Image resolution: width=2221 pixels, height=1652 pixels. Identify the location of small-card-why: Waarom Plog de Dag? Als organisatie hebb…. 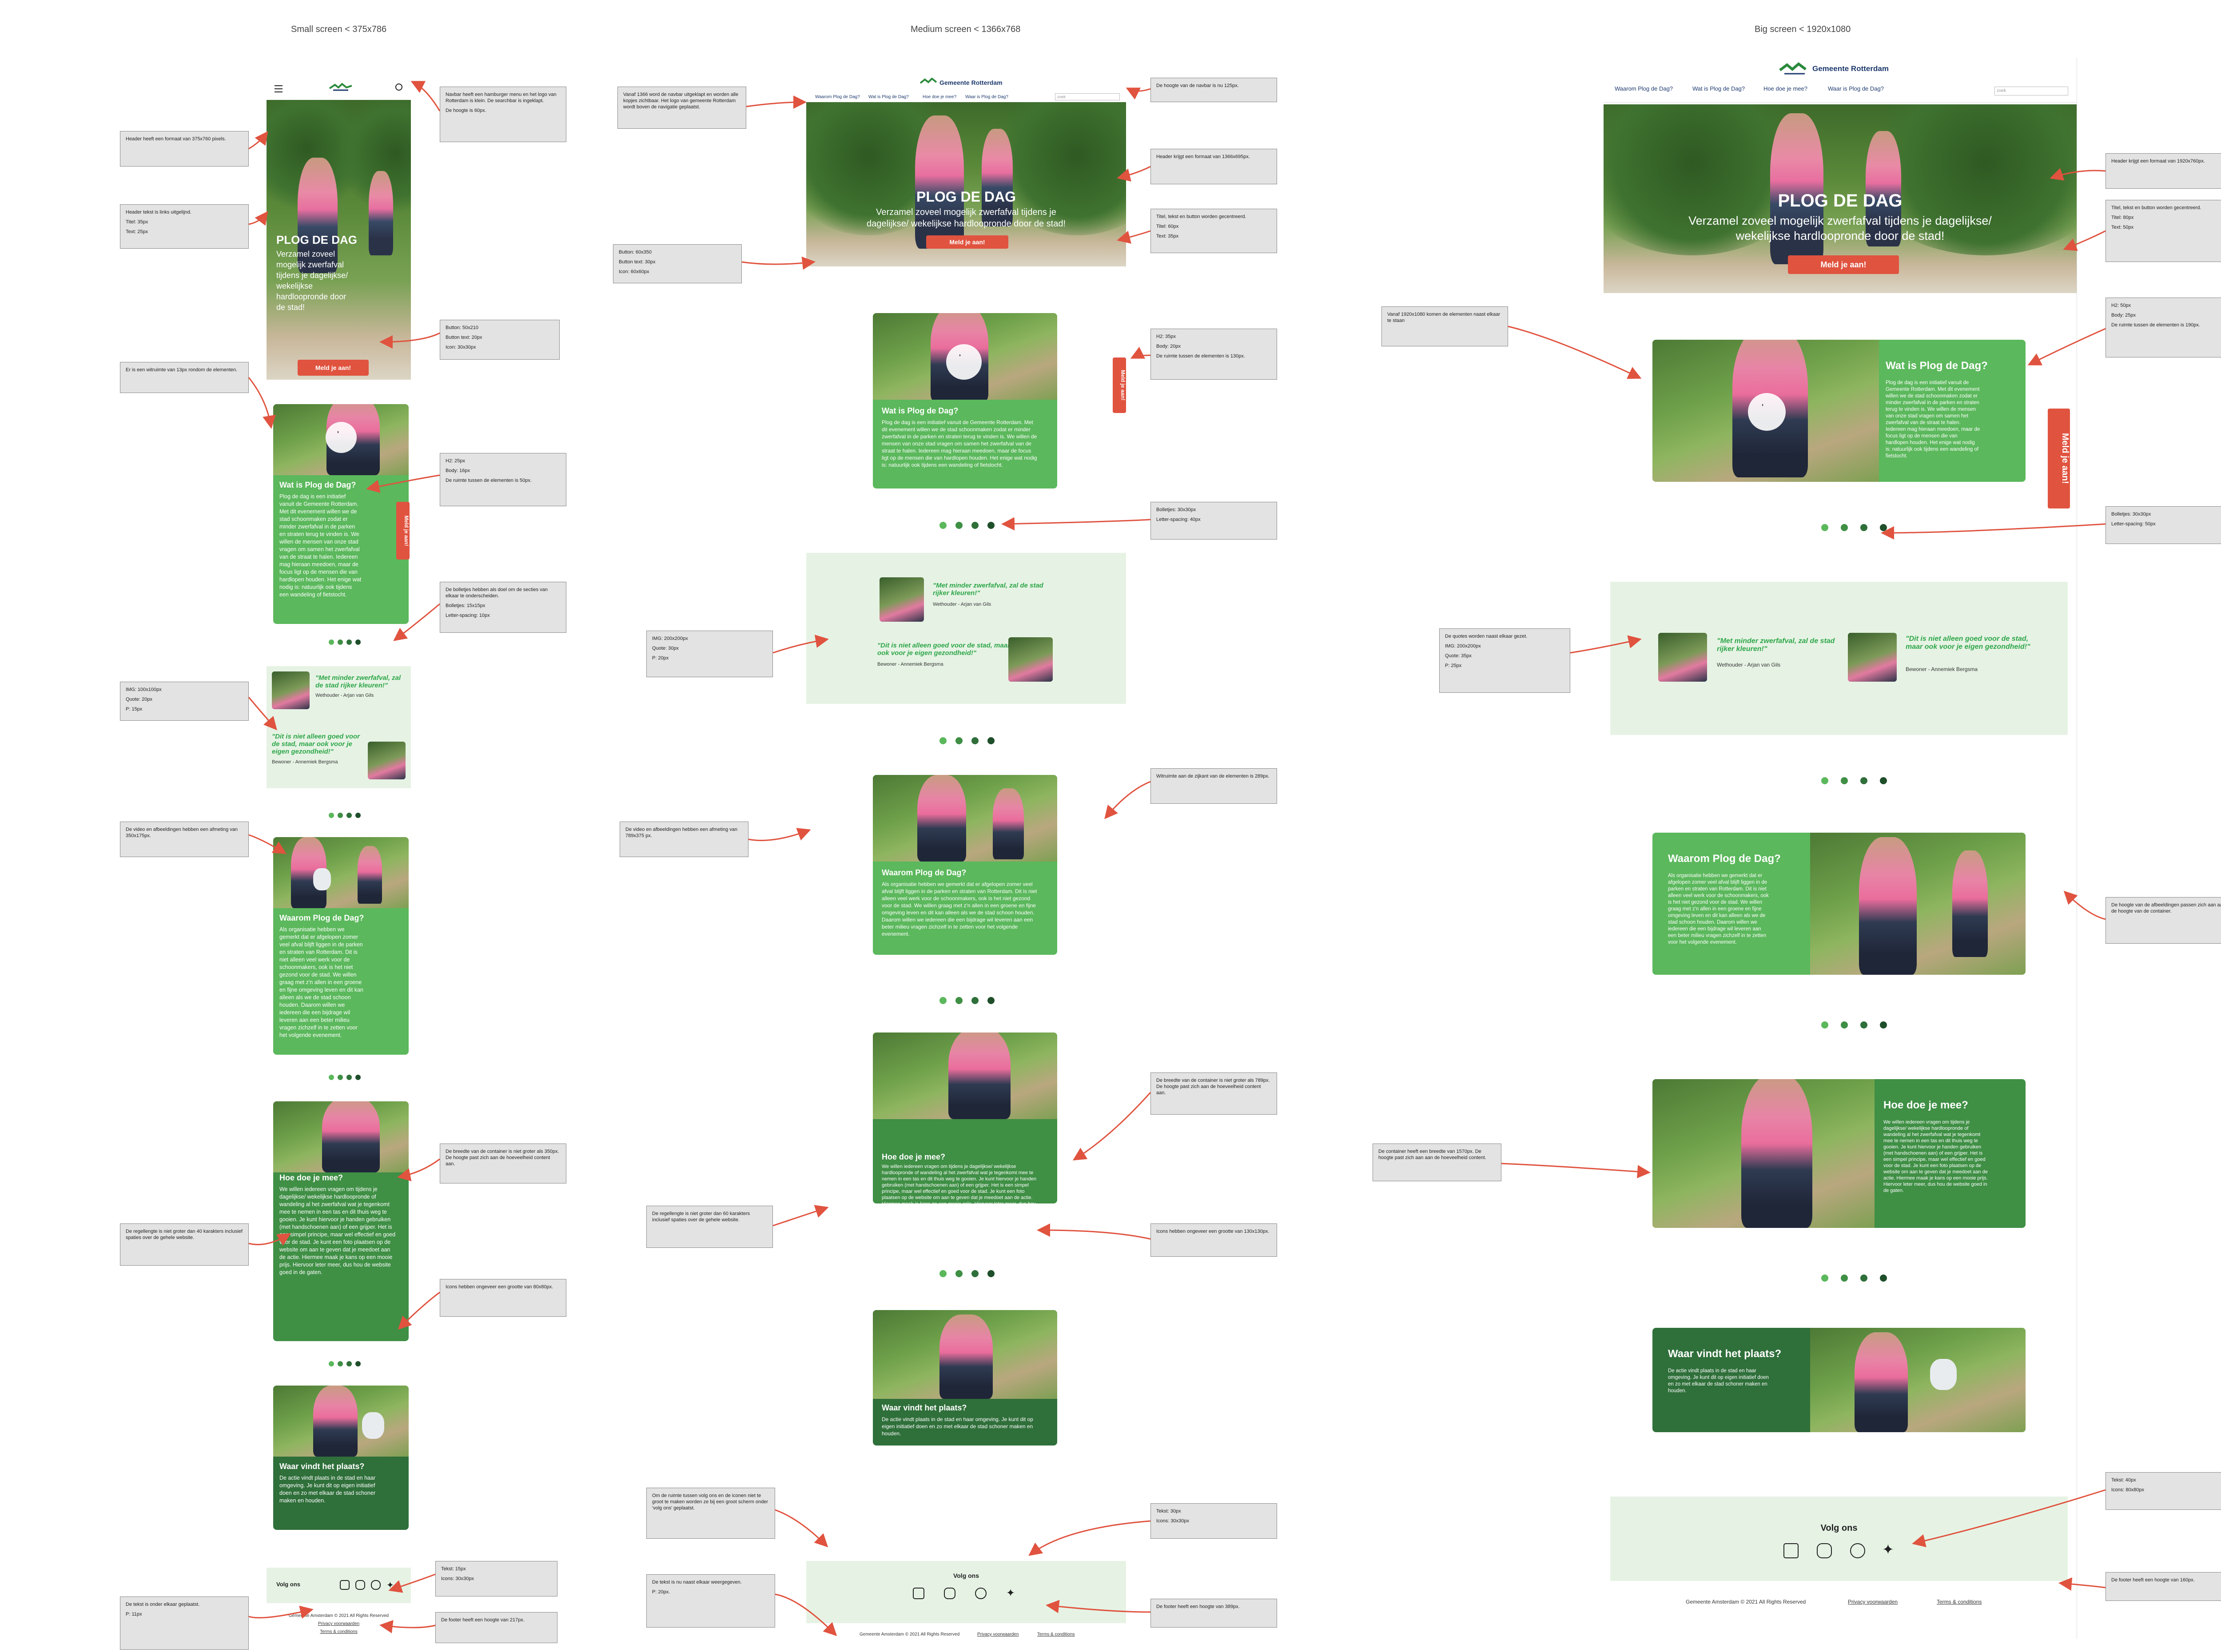
(341, 946).